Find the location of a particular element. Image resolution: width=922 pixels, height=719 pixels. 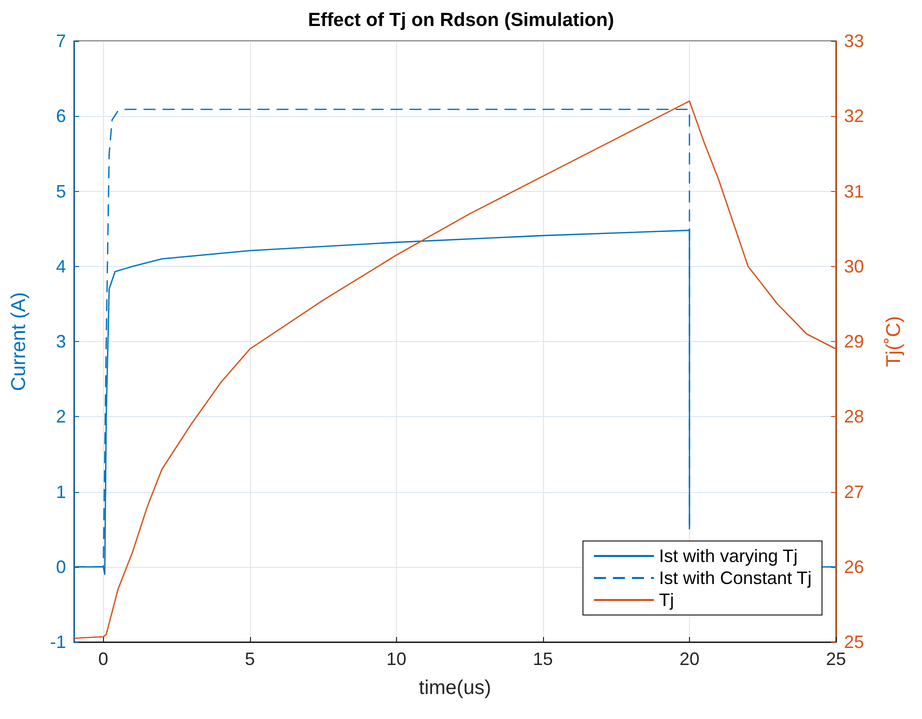

chart-title: Effect of Tj on Rdson (Simulation) is located at coordinates (461, 20).